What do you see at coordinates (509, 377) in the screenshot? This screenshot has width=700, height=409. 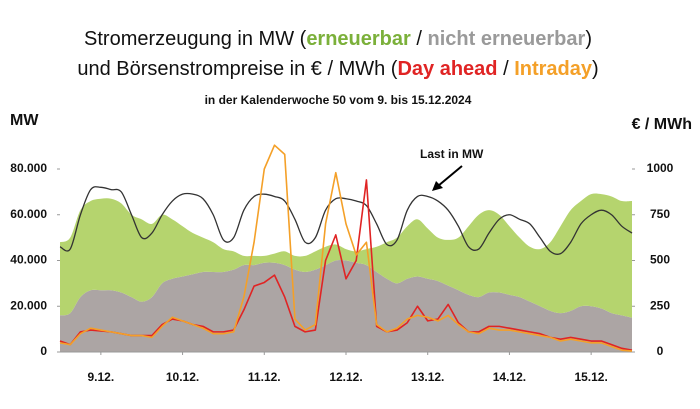 I see `x-tick-label: 14.12.` at bounding box center [509, 377].